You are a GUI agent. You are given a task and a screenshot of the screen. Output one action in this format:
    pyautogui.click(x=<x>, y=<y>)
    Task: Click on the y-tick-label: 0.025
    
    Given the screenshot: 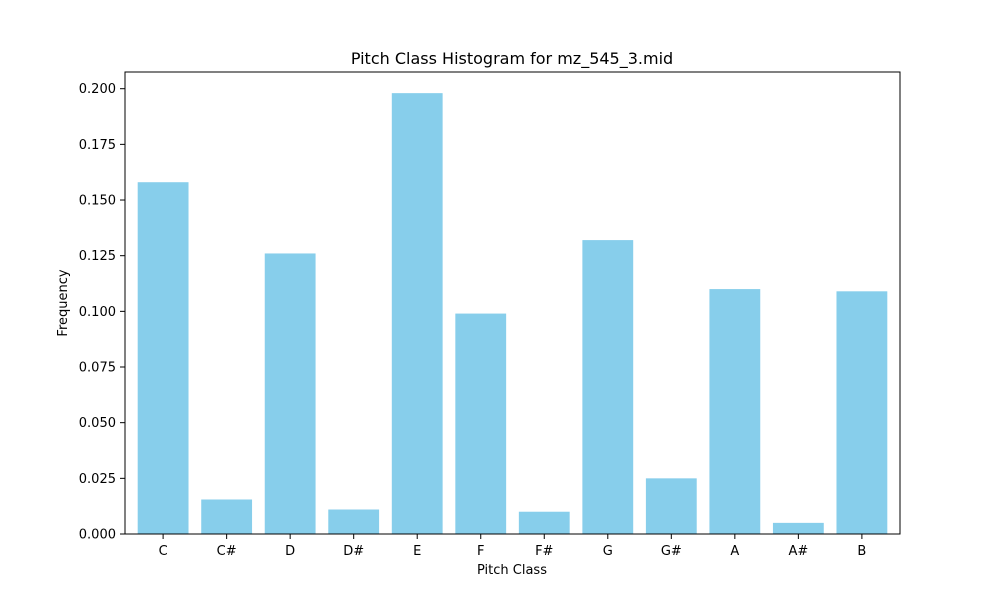 What is the action you would take?
    pyautogui.click(x=97, y=479)
    